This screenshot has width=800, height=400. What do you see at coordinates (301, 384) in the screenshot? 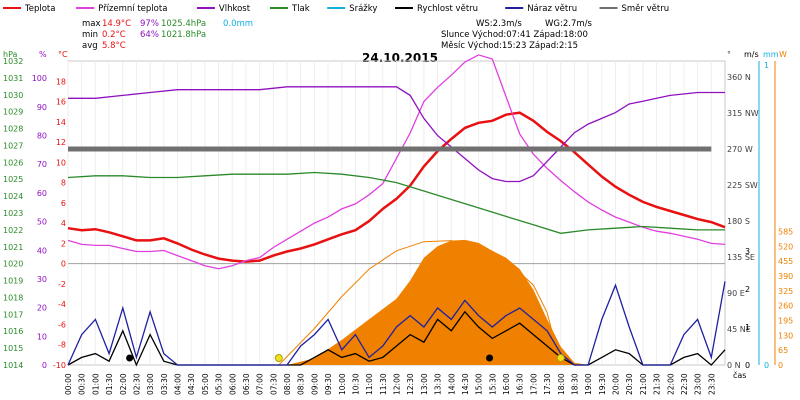
I see `x-tick-label: 08:30` at bounding box center [301, 384].